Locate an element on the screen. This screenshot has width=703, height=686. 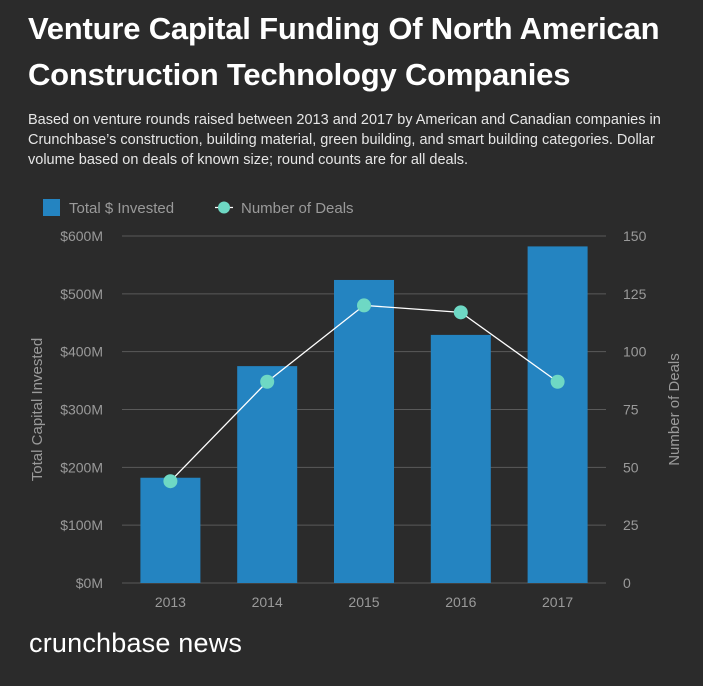
y-tick-label: $100M is located at coordinates (81, 525).